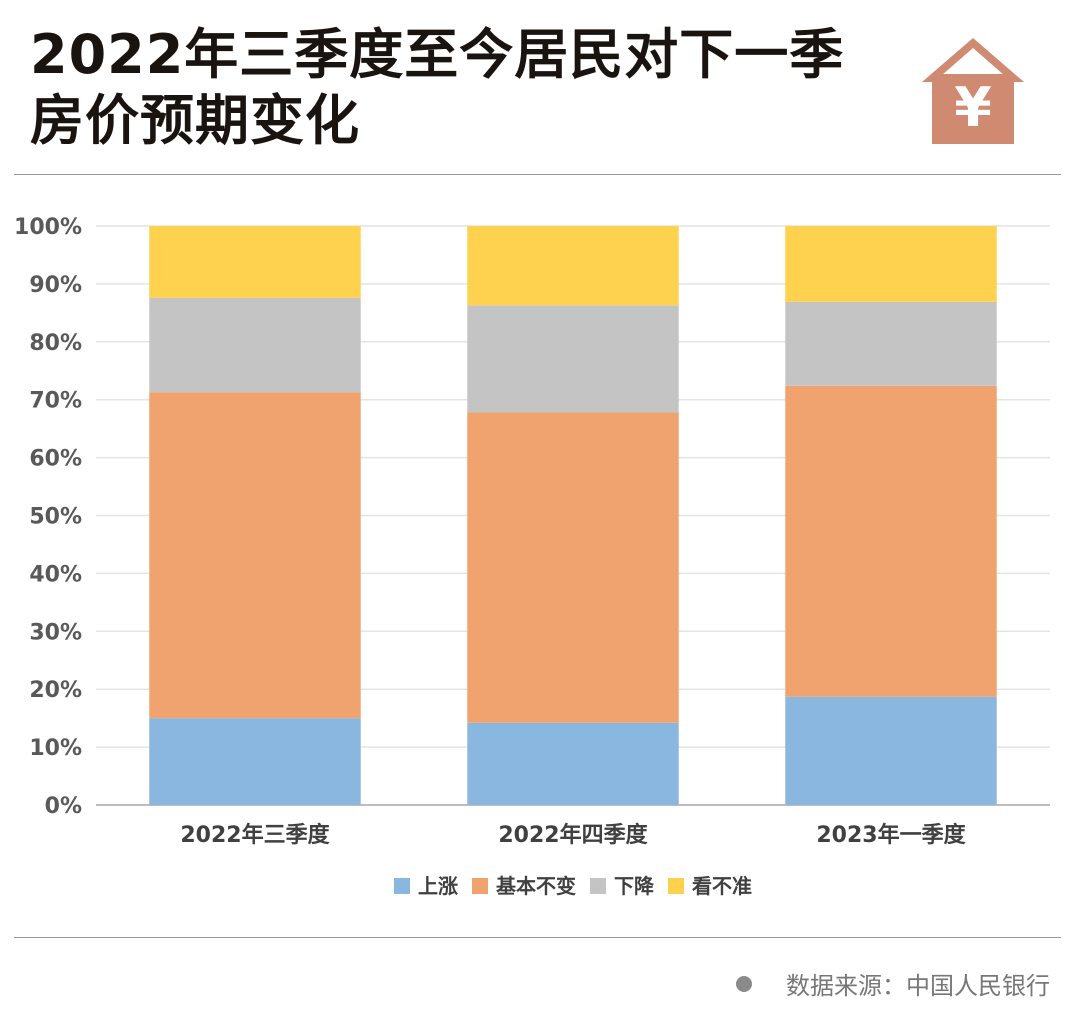 This screenshot has height=1021, width=1080. What do you see at coordinates (55, 401) in the screenshot?
I see `y-tick-label: 70%` at bounding box center [55, 401].